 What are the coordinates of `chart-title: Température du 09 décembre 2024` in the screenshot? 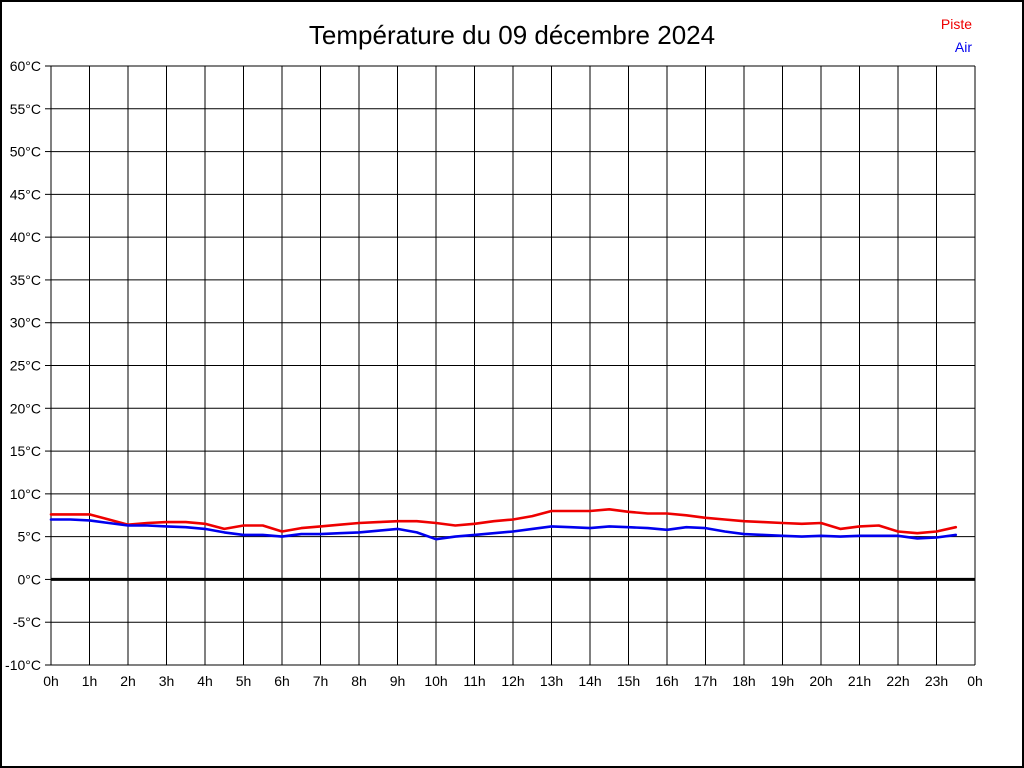 It's located at (512, 35).